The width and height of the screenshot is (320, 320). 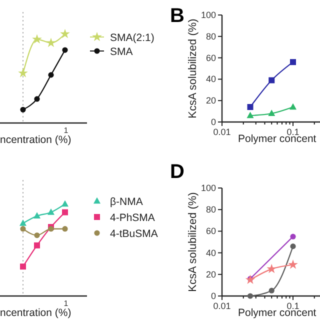 I want to click on legend-label: SMA(2:1), so click(x=132, y=38).